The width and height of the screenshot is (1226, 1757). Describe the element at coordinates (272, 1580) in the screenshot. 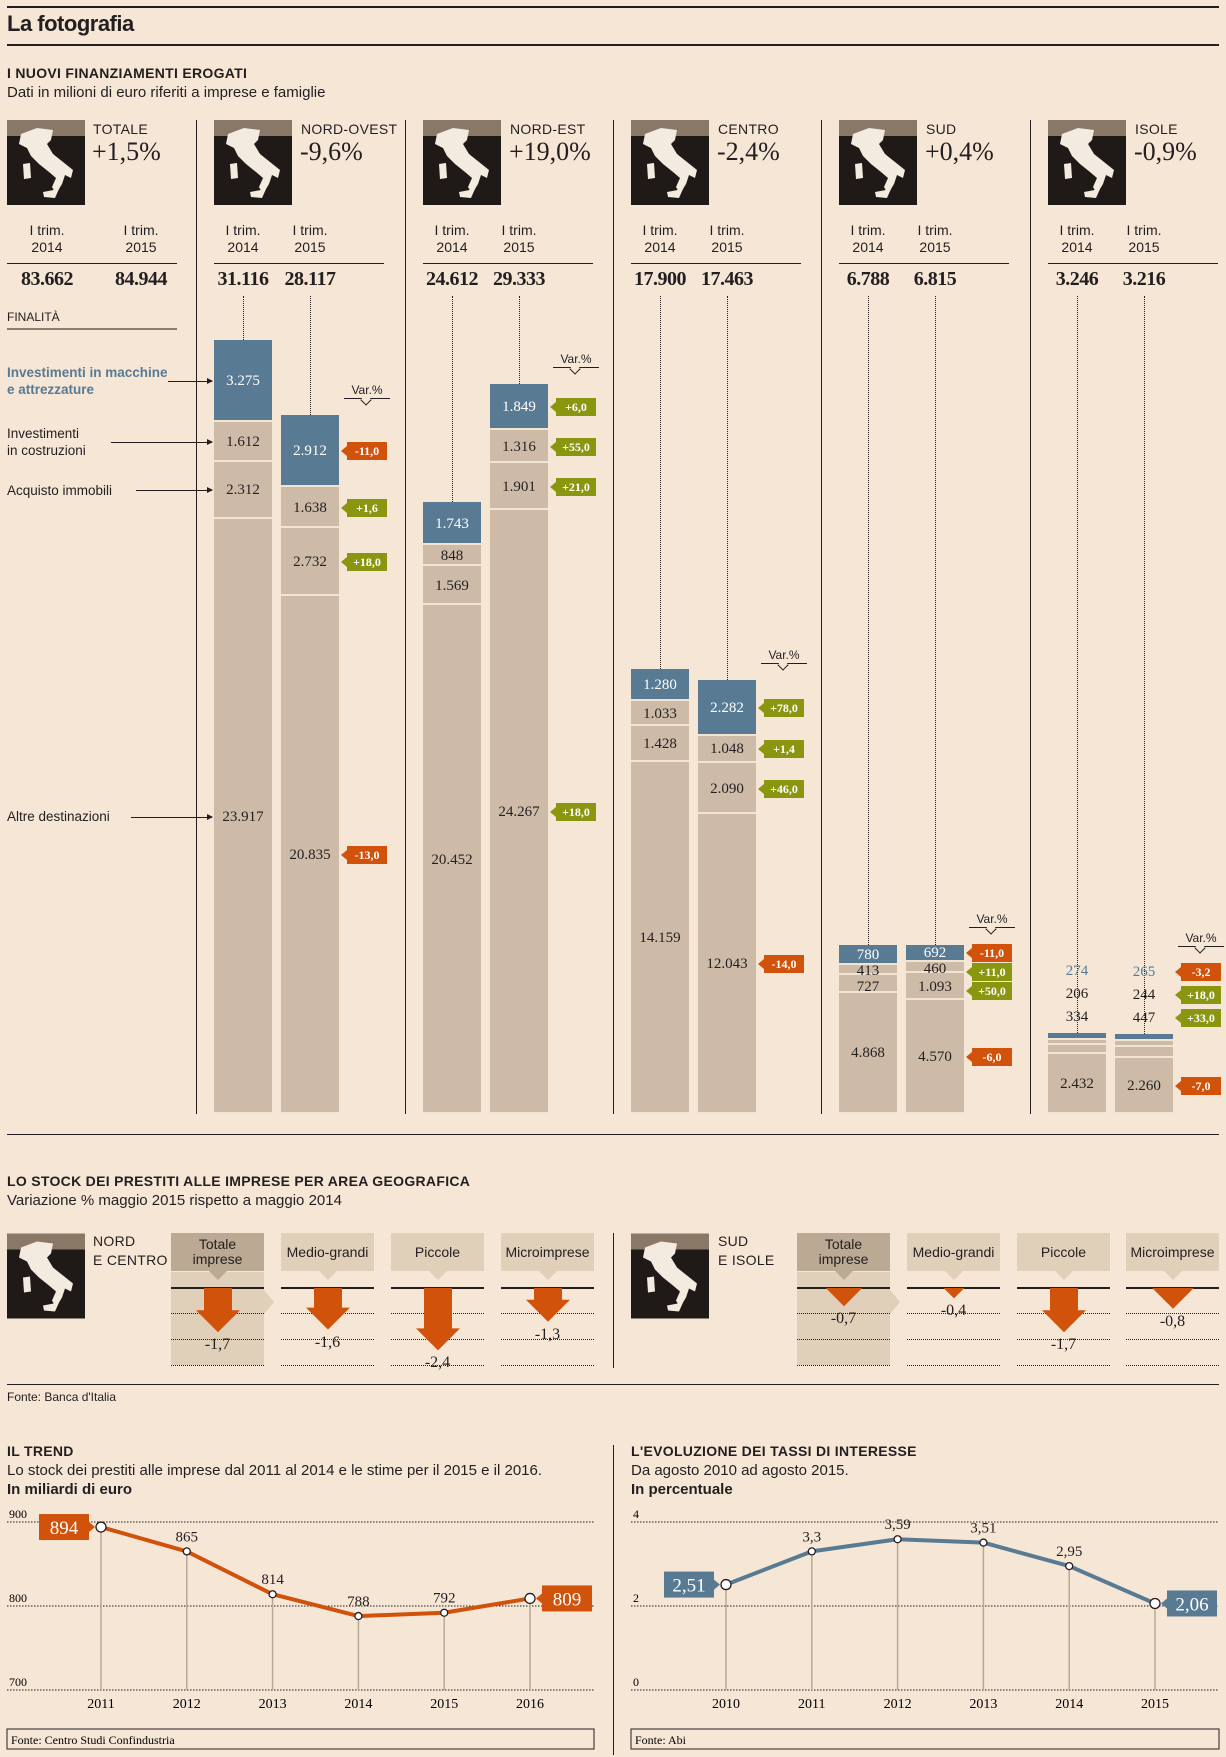

I see `value-label: 814` at that location.